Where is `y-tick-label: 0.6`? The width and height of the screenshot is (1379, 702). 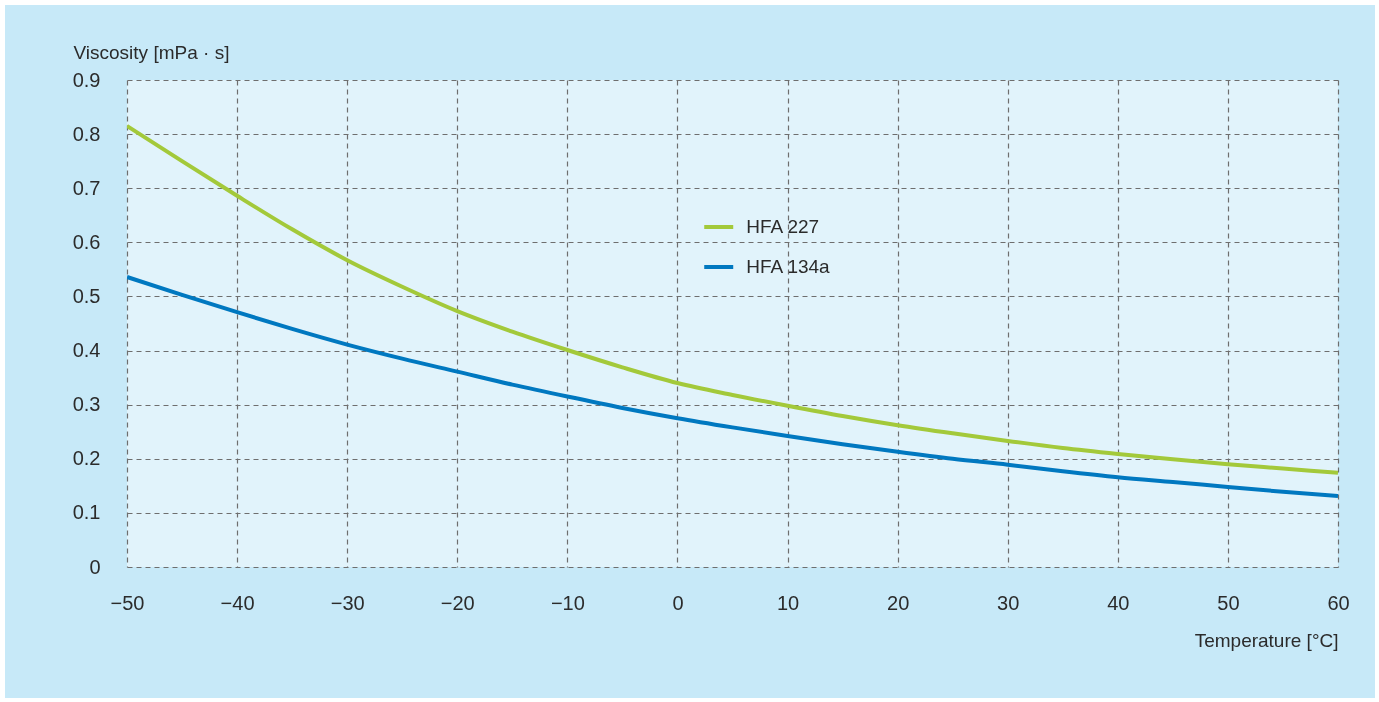 y-tick-label: 0.6 is located at coordinates (86, 241).